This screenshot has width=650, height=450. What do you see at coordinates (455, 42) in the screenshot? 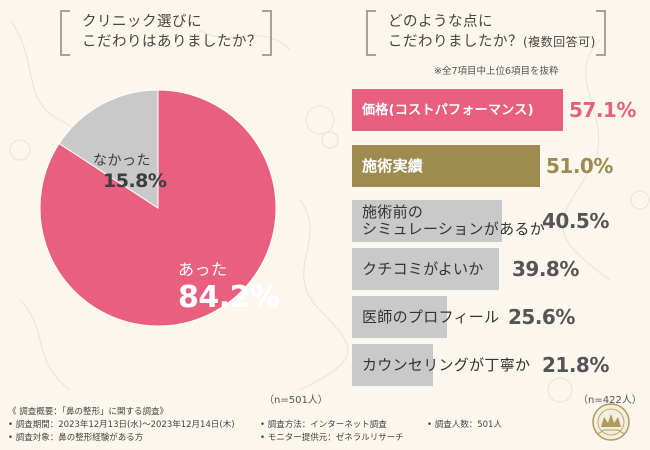
I see `question-line-2: こだわりましたか？` at bounding box center [455, 42].